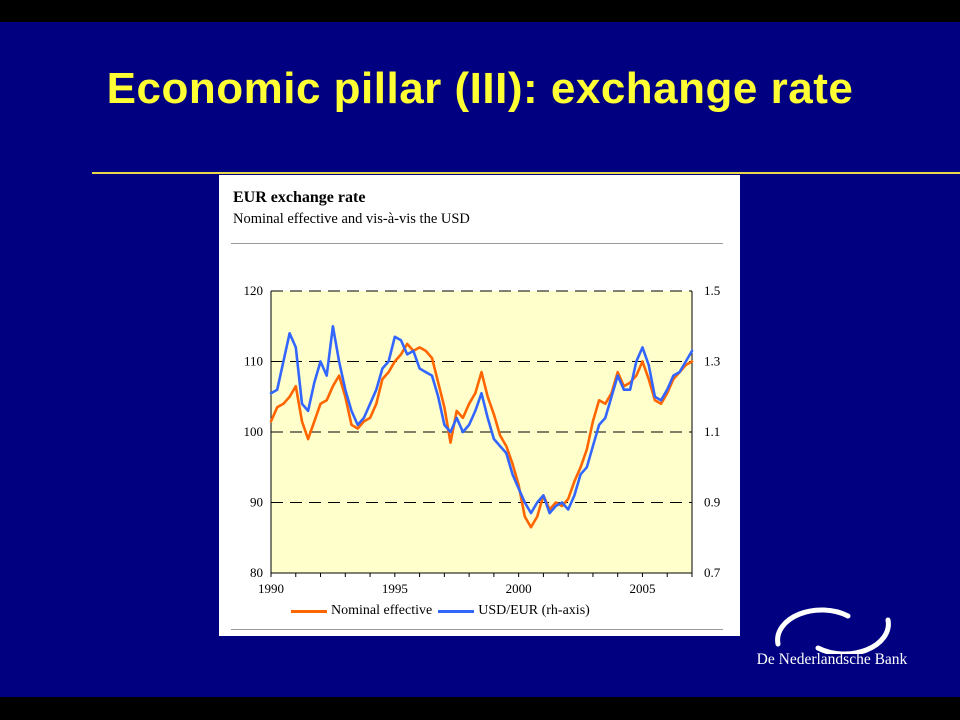 The image size is (960, 720). Describe the element at coordinates (712, 290) in the screenshot. I see `y-right-tick-label: 1.5` at that location.